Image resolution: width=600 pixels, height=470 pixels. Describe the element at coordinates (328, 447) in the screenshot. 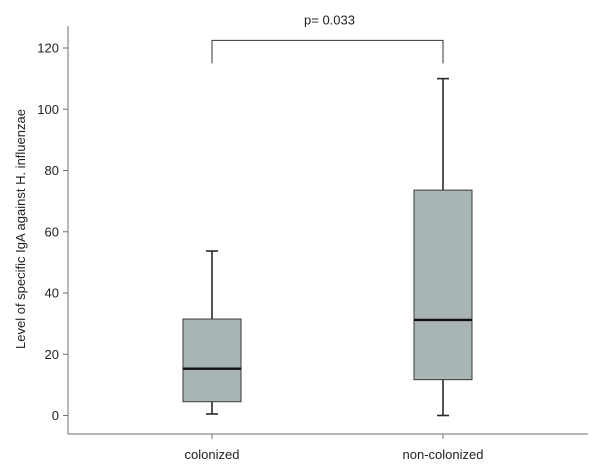

I see `x-axis: colonized non-colonized` at that location.